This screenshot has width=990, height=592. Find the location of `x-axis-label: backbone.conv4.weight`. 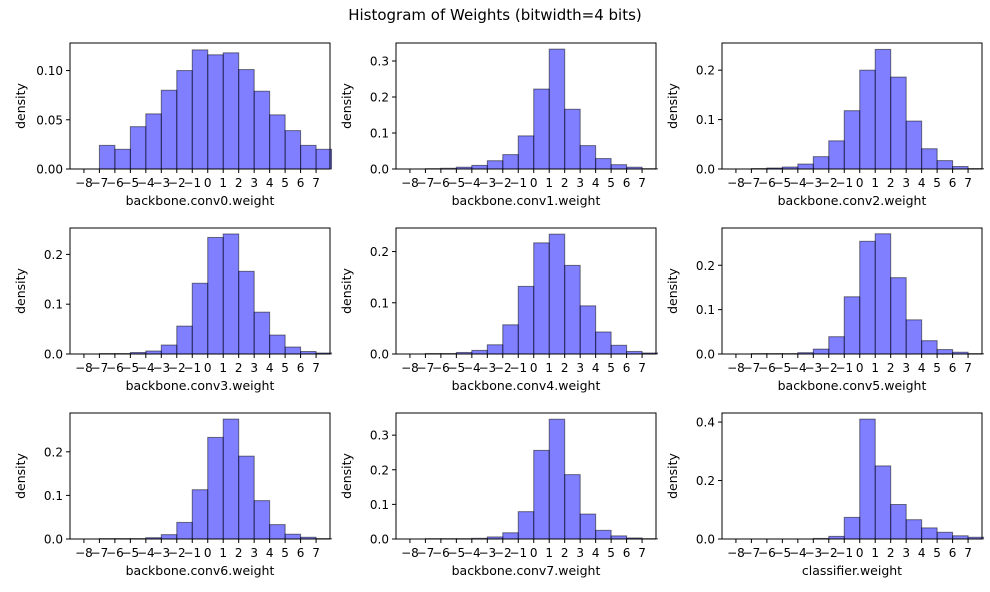

x-axis-label: backbone.conv4.weight is located at coordinates (526, 385).